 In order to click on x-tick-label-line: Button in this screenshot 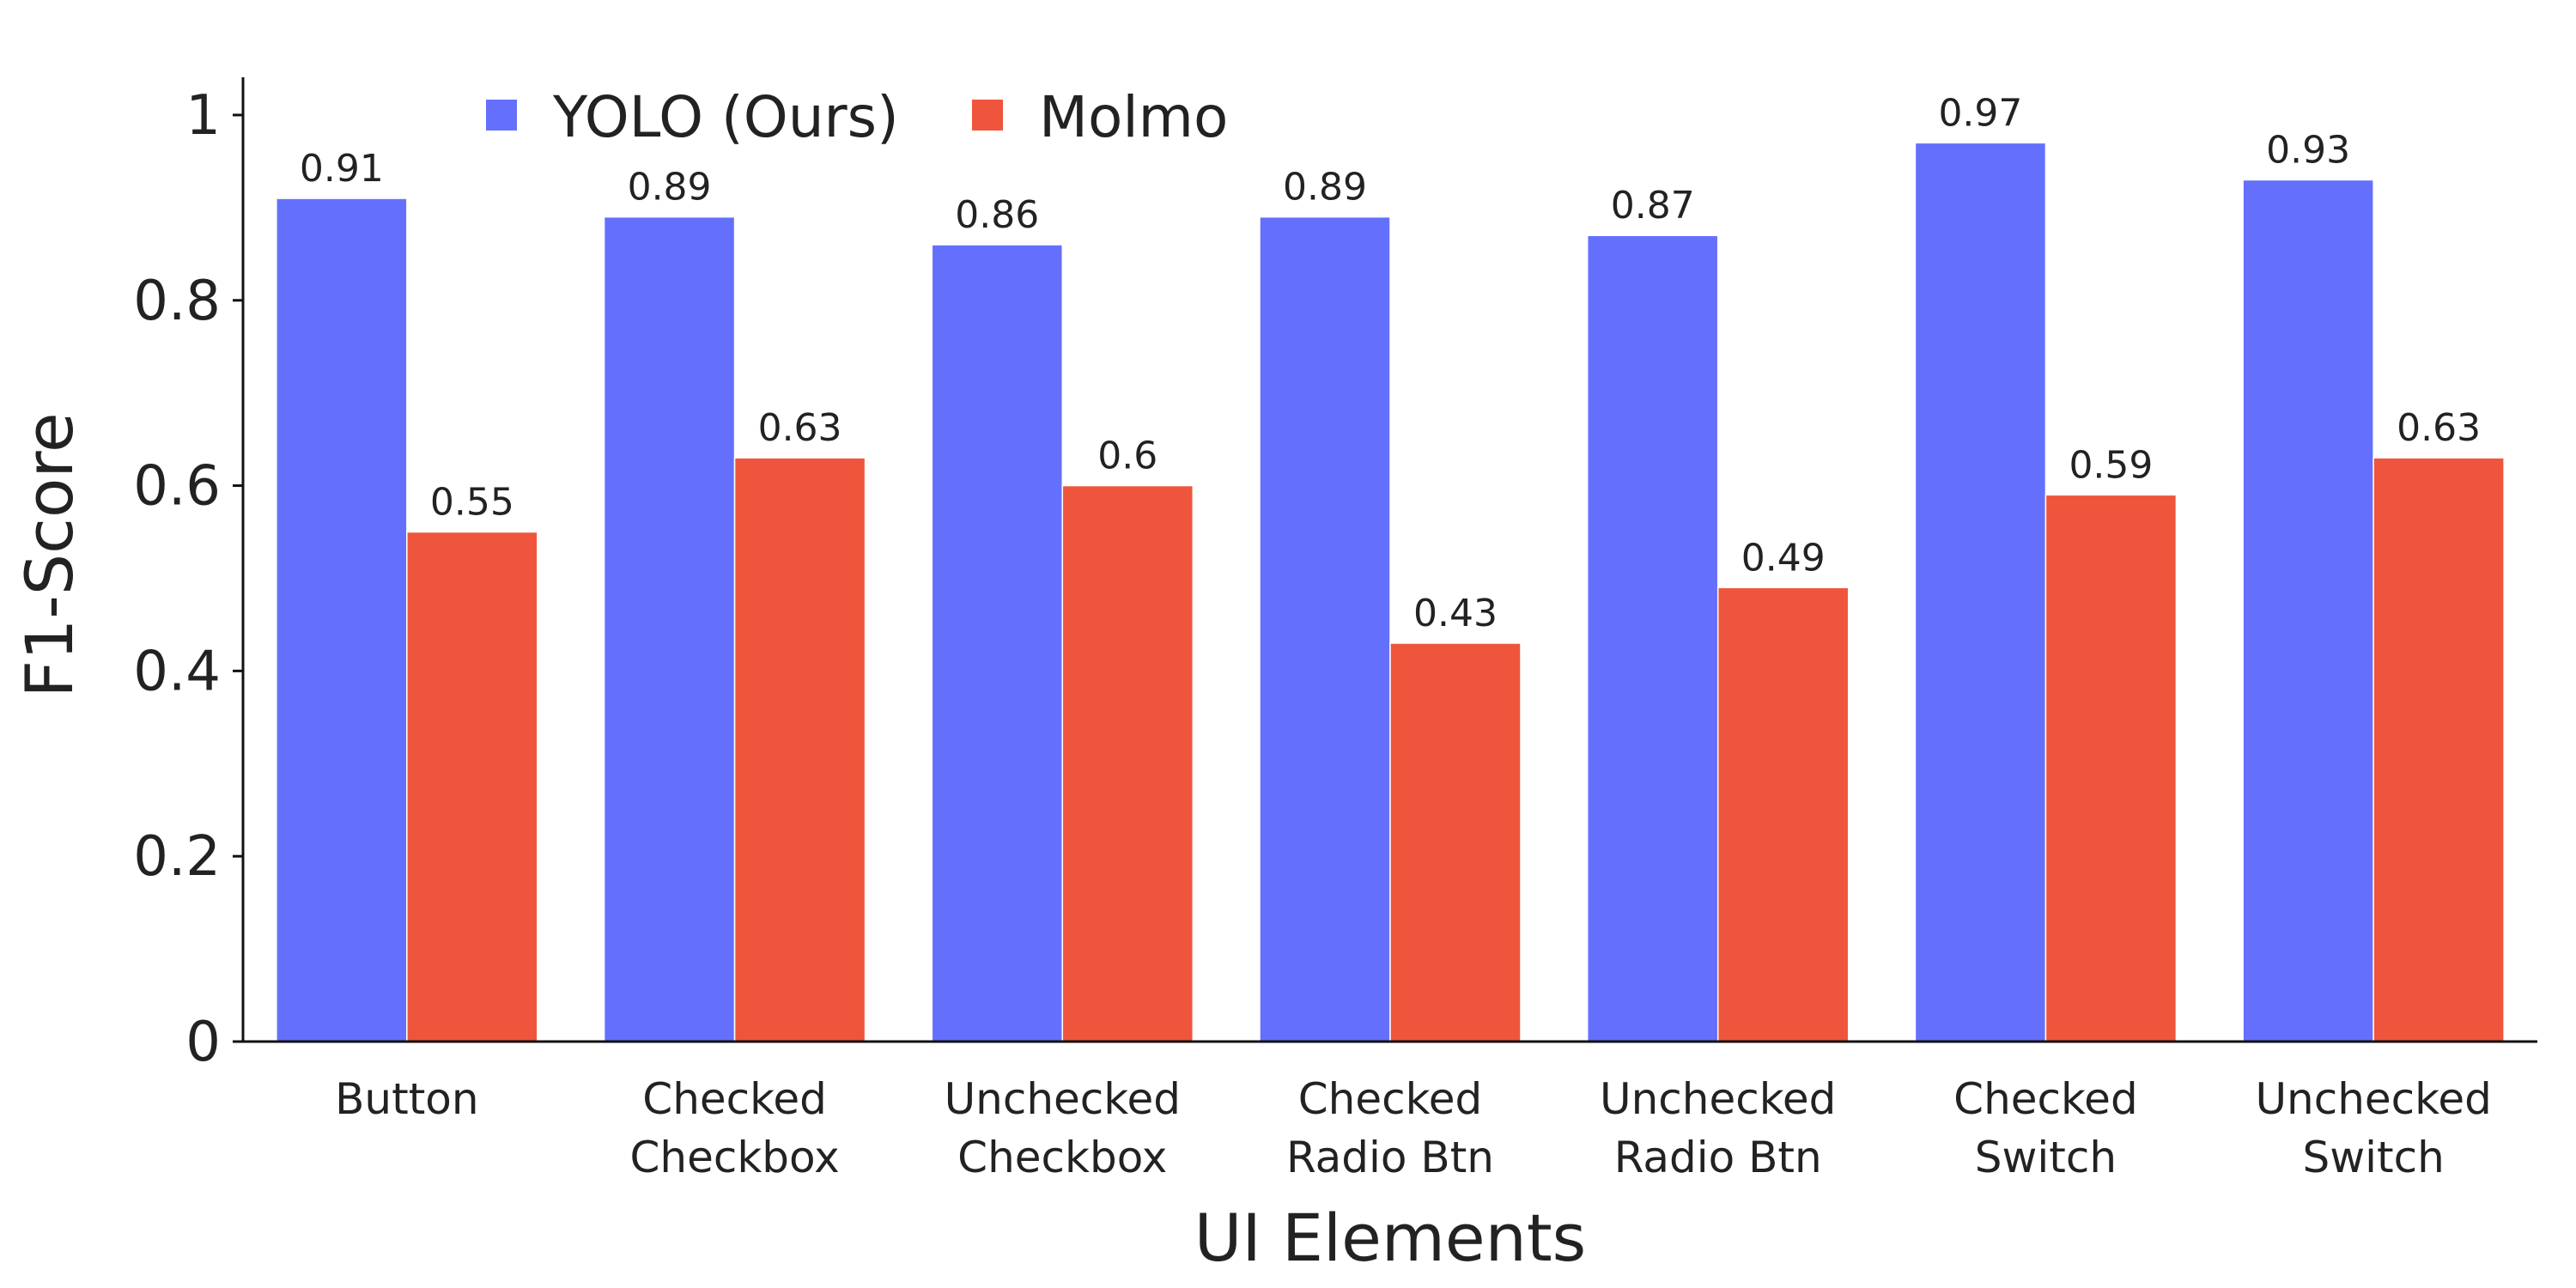, I will do `click(407, 1099)`.